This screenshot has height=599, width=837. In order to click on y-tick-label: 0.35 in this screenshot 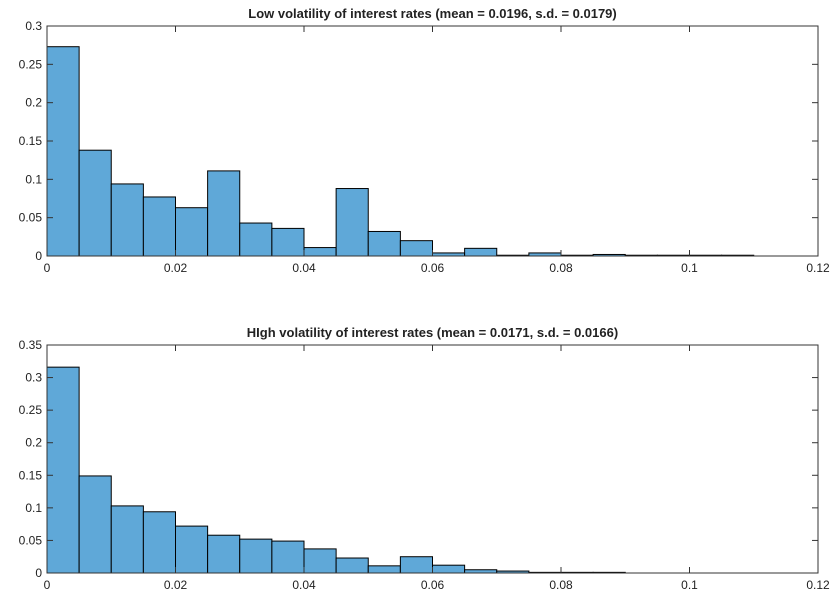, I will do `click(31, 345)`.